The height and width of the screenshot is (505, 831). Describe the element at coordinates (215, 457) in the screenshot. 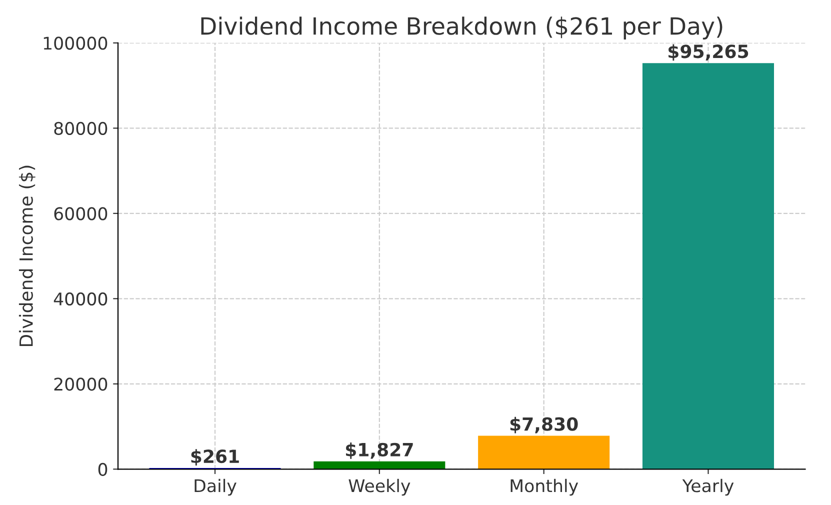

I see `data-label: $261` at that location.